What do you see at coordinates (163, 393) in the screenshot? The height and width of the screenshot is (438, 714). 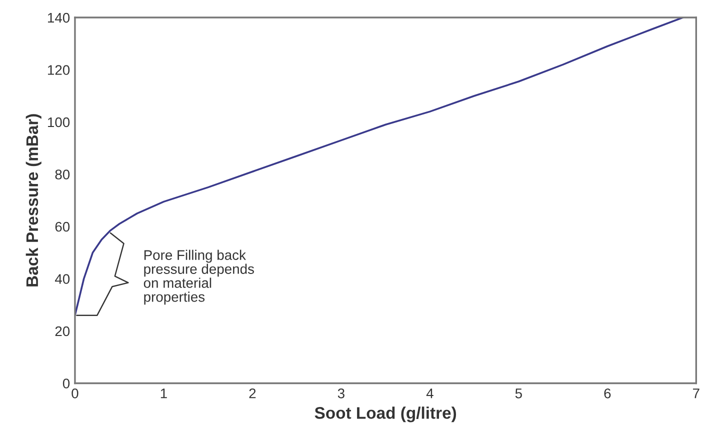 I see `x-tick-label: 1` at bounding box center [163, 393].